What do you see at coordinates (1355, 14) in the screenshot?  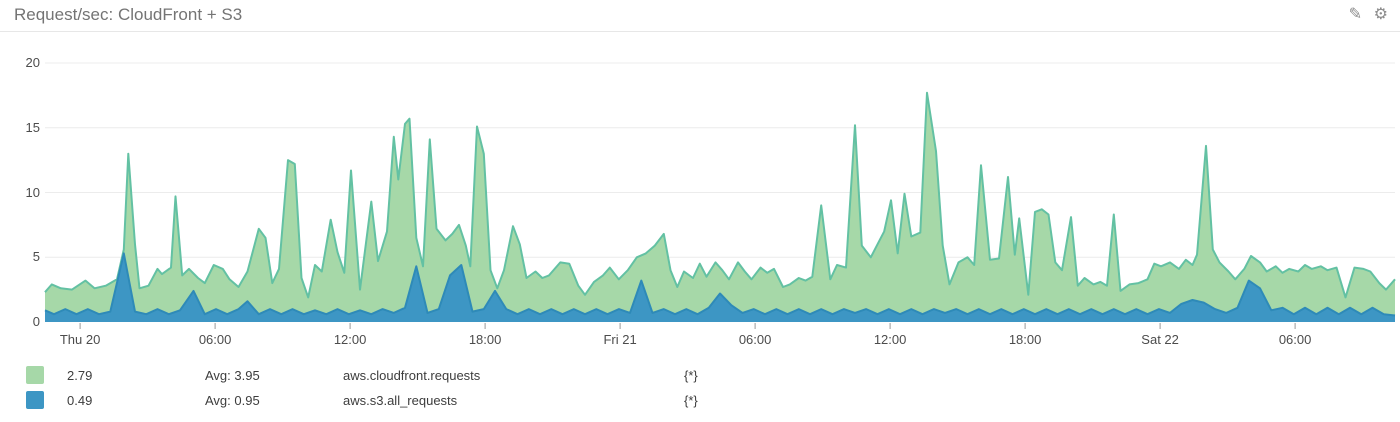 I see `pencil-icon: ✎` at bounding box center [1355, 14].